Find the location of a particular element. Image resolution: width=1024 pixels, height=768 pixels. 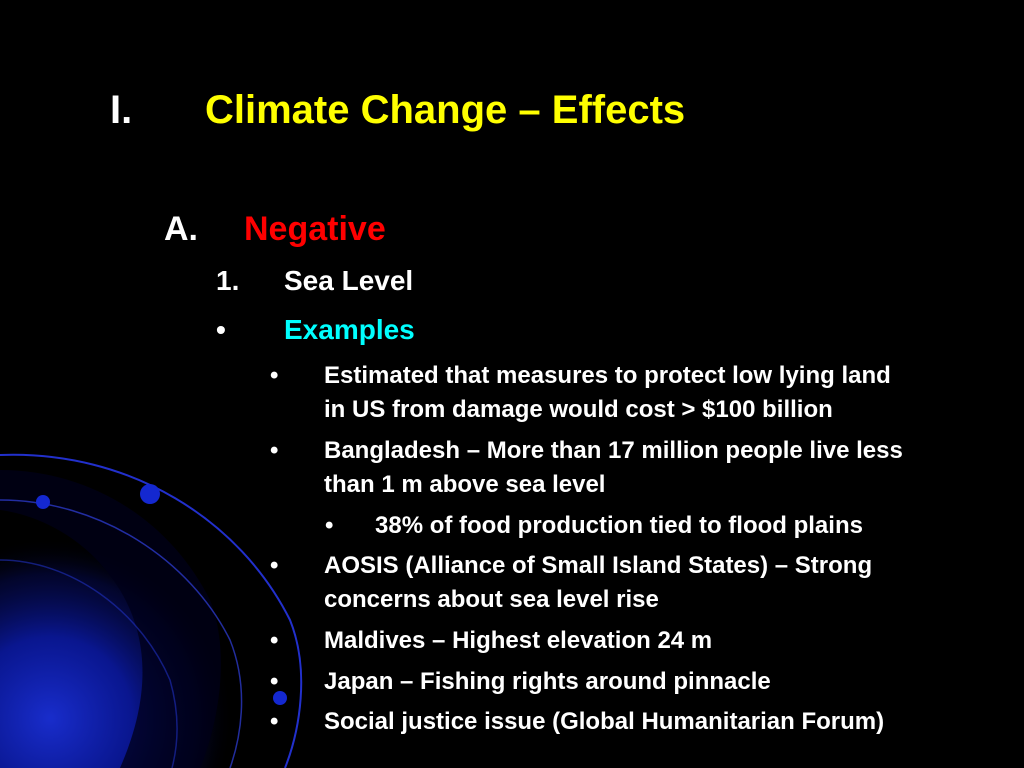

section-text: Negative is located at coordinates (315, 229).